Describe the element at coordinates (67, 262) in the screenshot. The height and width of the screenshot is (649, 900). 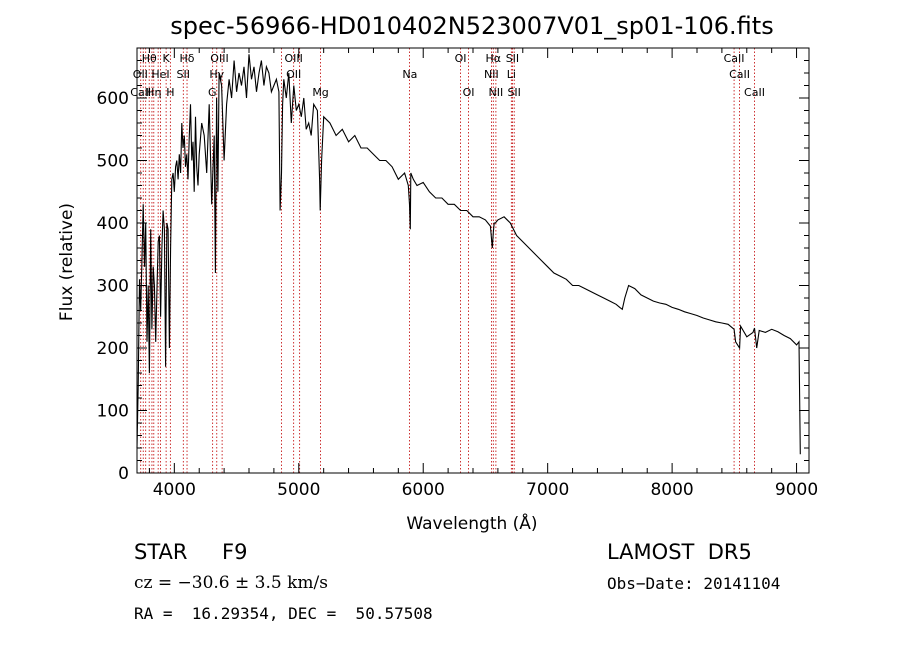
I see `y-axis-label: Flux (relative)` at that location.